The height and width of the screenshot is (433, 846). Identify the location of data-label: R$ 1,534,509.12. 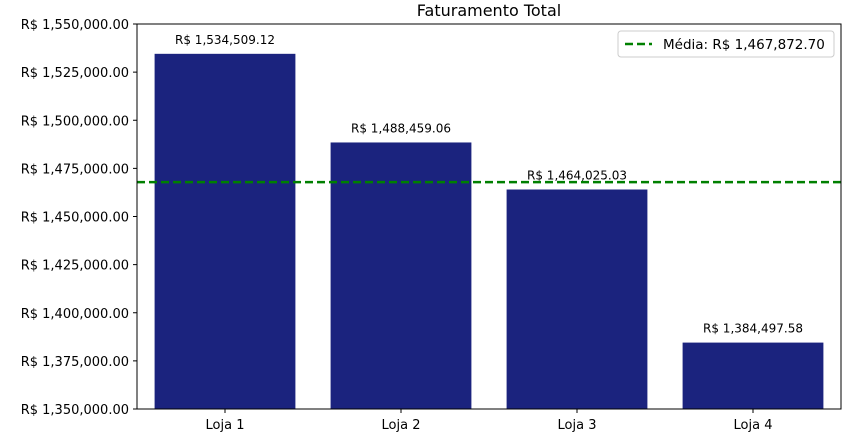
(225, 40).